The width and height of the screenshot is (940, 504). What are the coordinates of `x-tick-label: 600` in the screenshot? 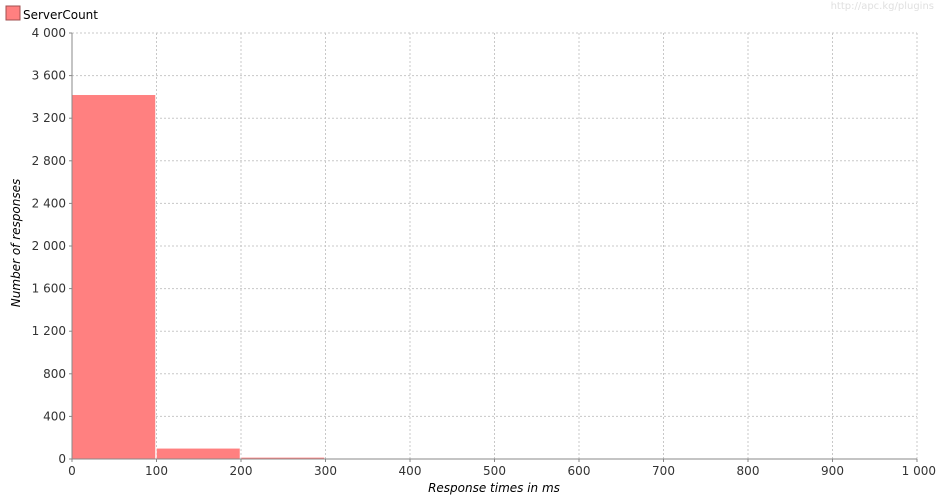 It's located at (579, 471).